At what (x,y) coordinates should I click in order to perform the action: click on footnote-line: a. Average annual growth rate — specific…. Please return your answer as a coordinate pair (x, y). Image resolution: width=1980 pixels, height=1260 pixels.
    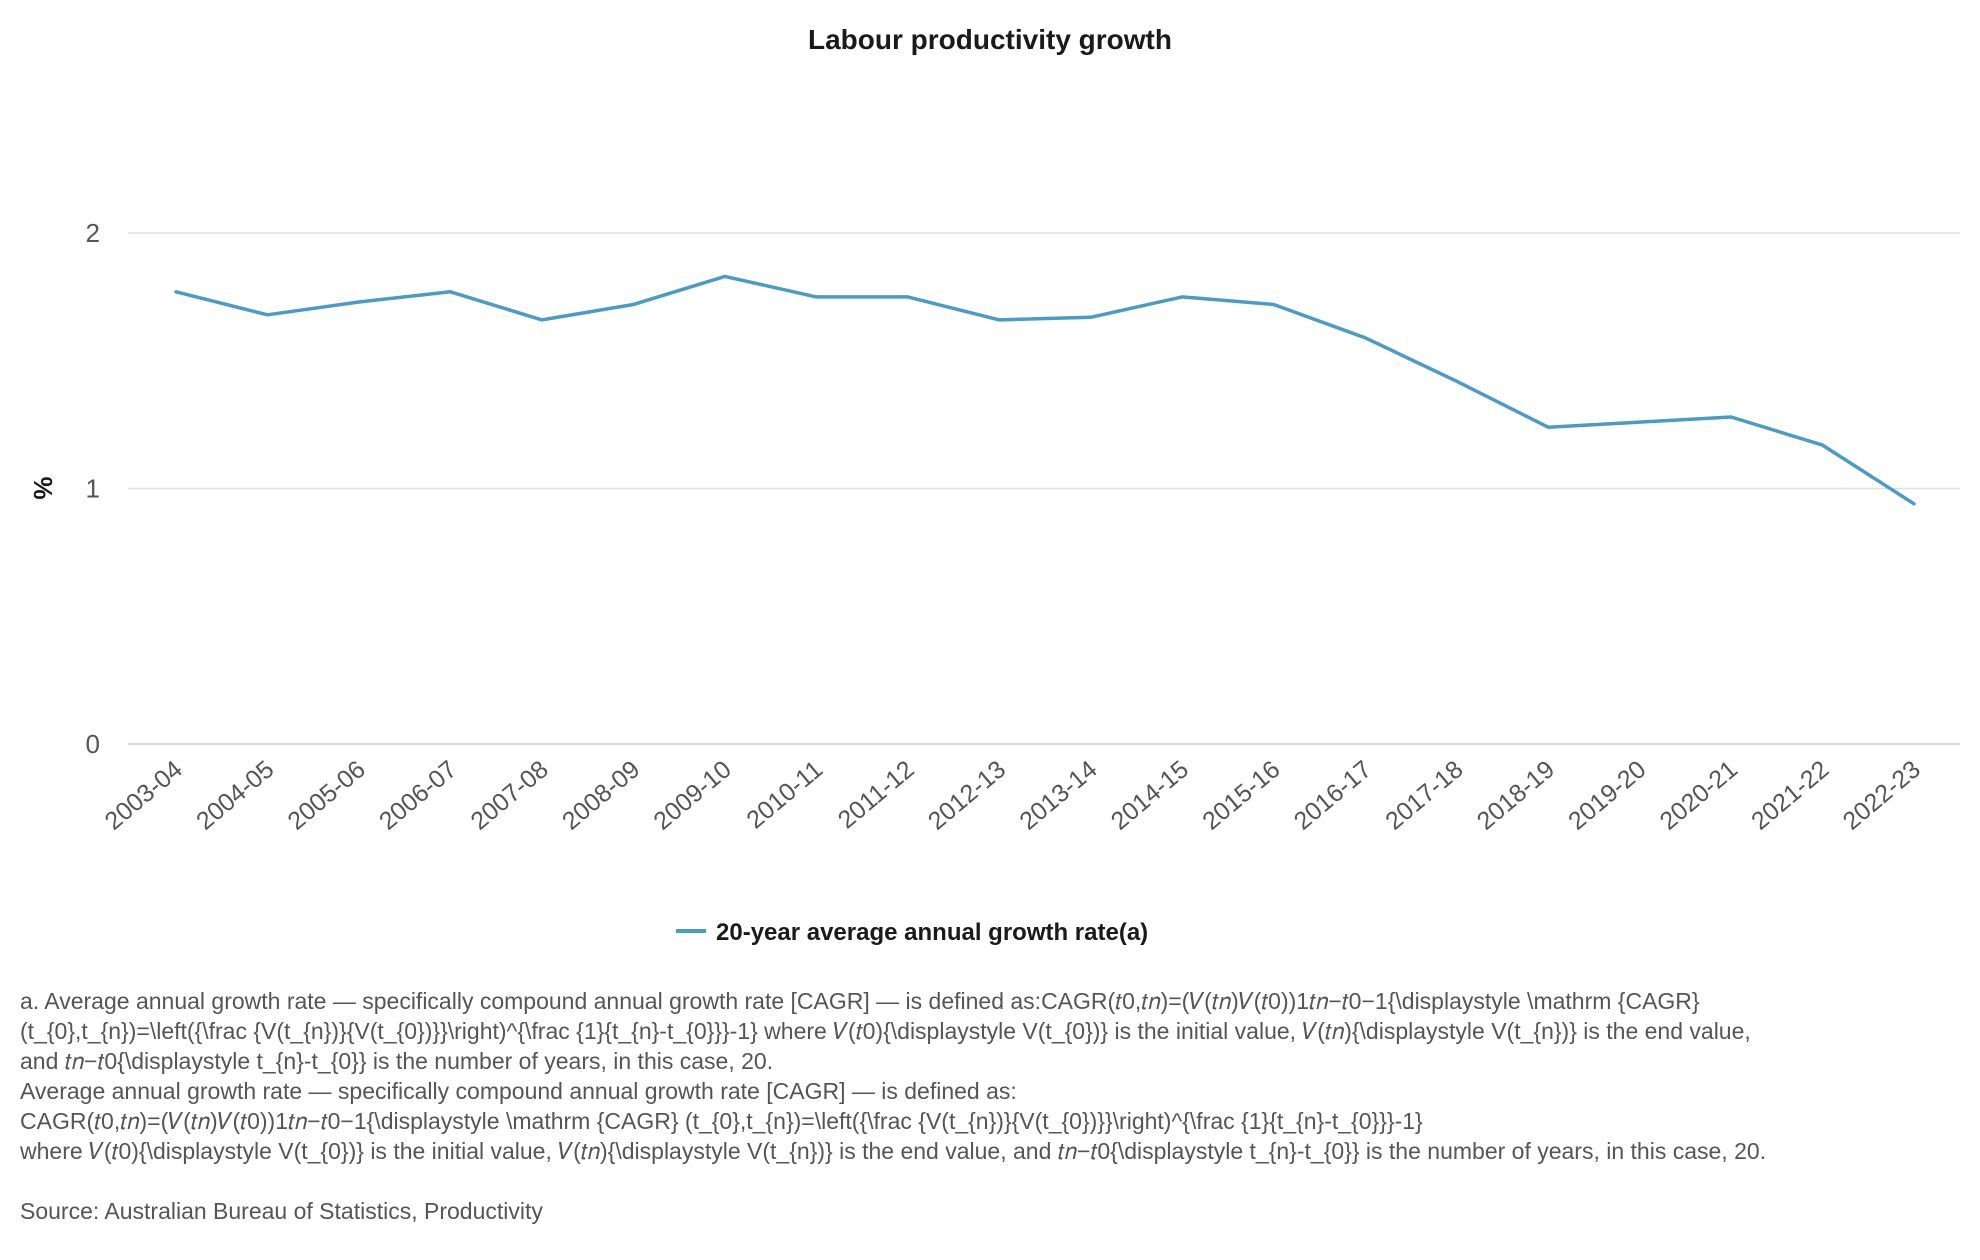
    Looking at the image, I should click on (860, 1001).